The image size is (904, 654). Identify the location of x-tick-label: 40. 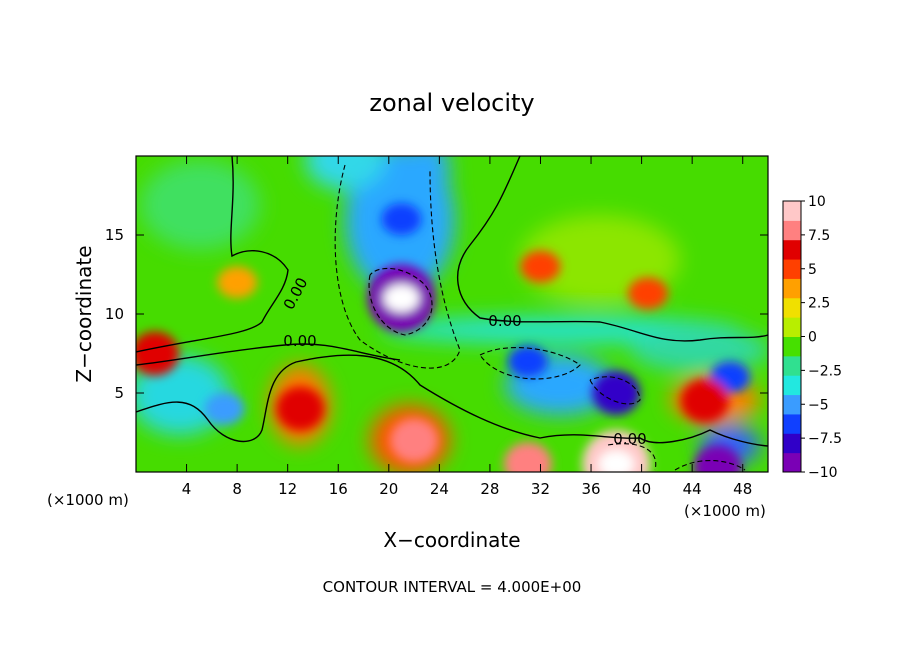
(641, 489).